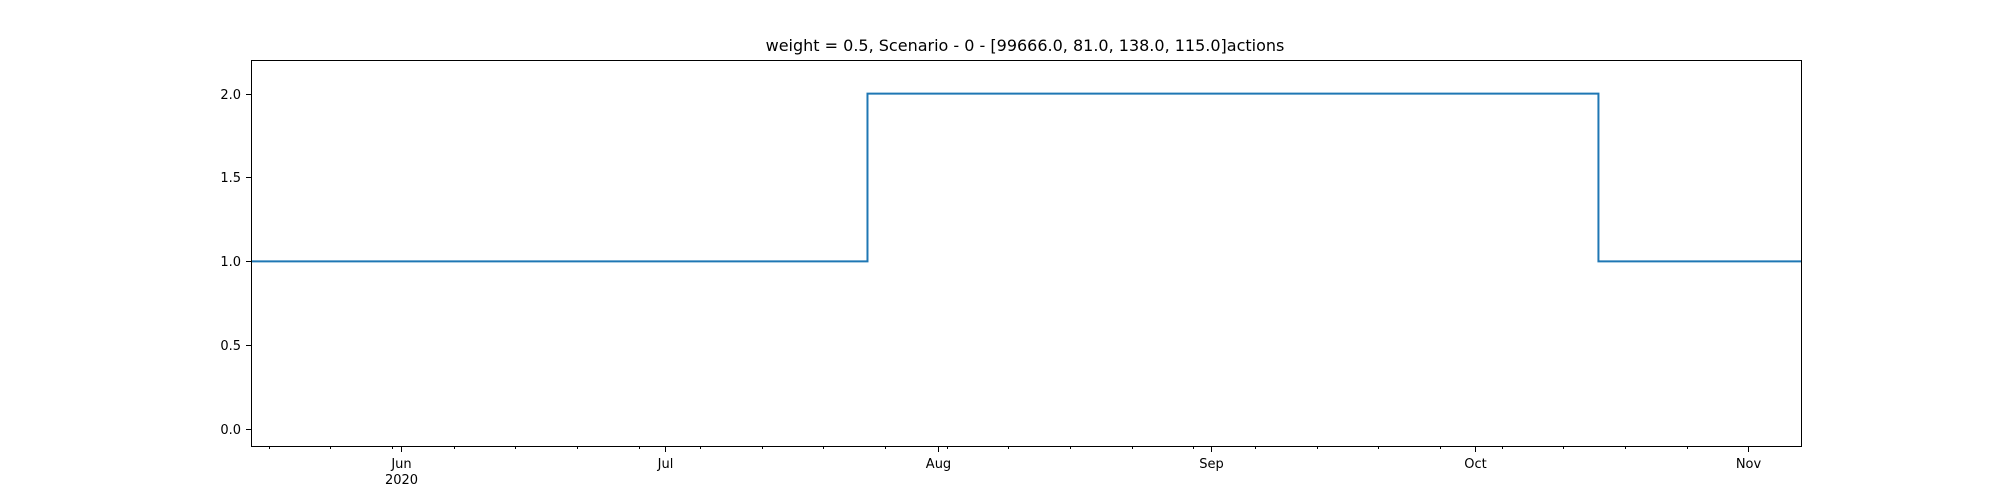  What do you see at coordinates (230, 346) in the screenshot?
I see `y-tick-label: 0.5` at bounding box center [230, 346].